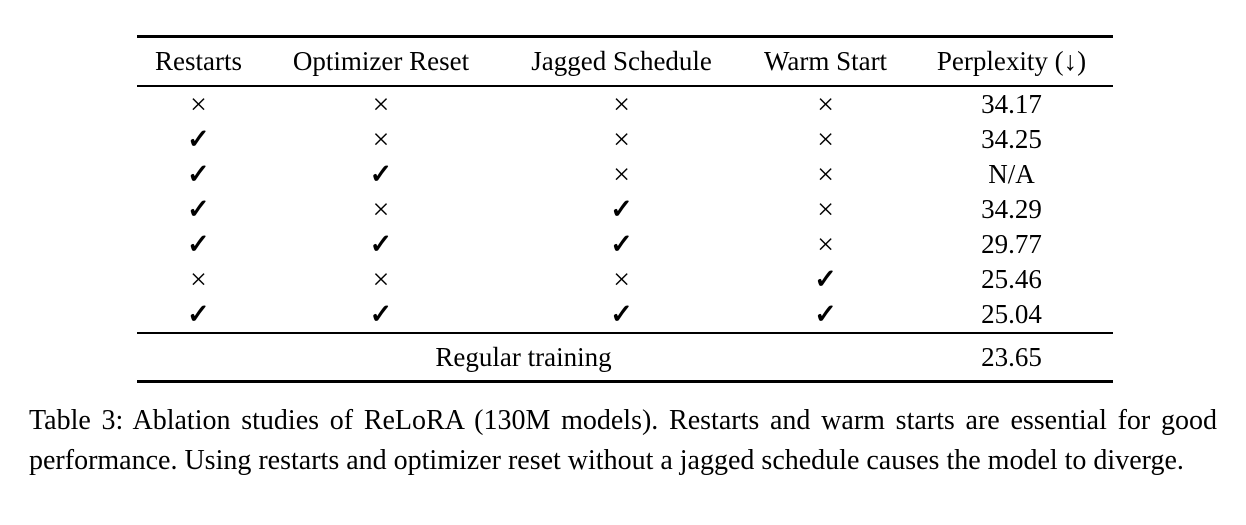 This screenshot has height=525, width=1246. I want to click on regular-training-perplexity: 23.65, so click(1011, 357).